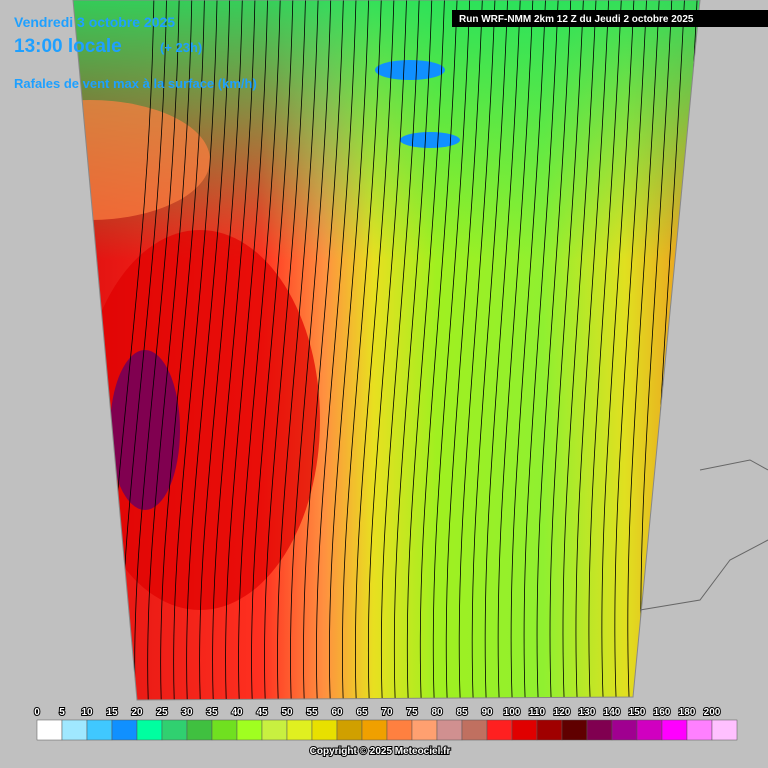 The width and height of the screenshot is (768, 768). What do you see at coordinates (212, 712) in the screenshot?
I see `legend-label: 35` at bounding box center [212, 712].